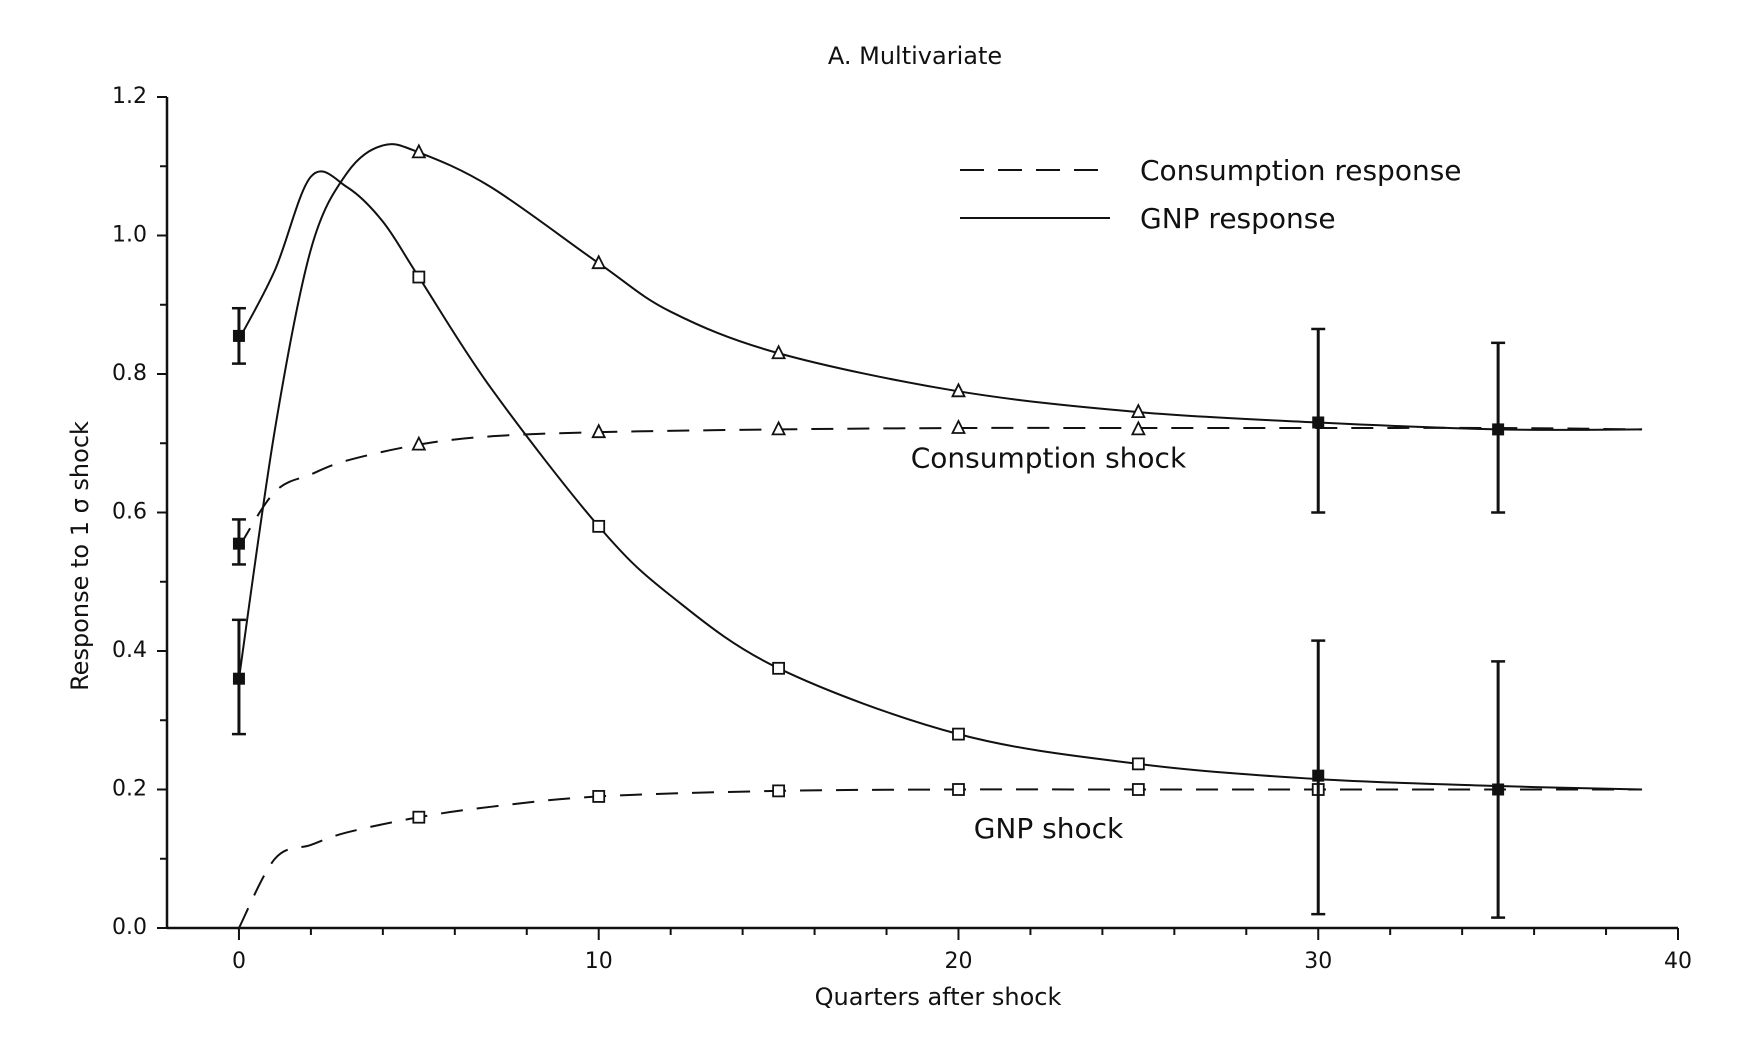  I want to click on y-tick-label: 0.6, so click(129, 512).